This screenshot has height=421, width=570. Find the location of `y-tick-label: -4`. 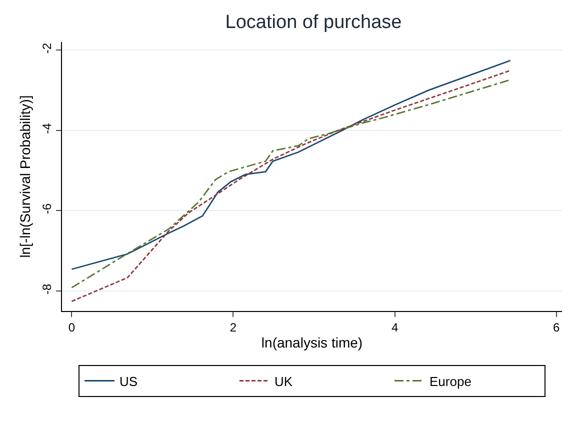

y-tick-label: -4 is located at coordinates (47, 128).